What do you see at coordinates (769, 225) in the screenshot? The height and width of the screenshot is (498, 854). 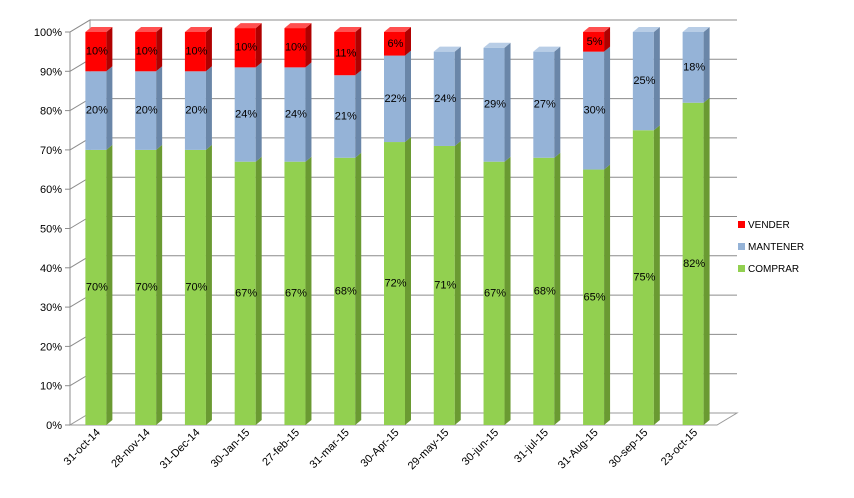 I see `legend-label-vender: VENDER` at bounding box center [769, 225].